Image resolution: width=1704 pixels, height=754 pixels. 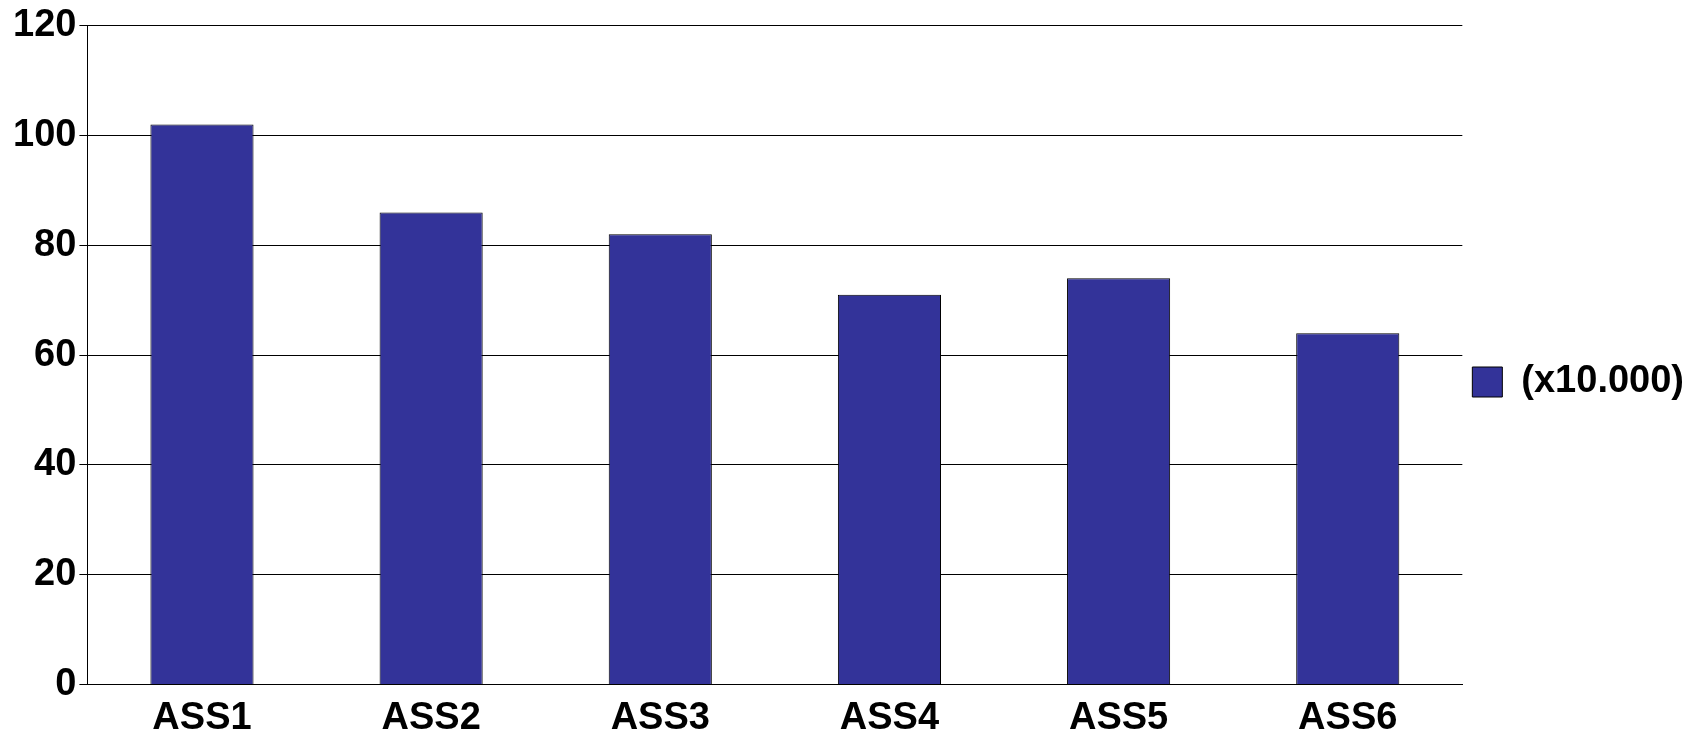 What do you see at coordinates (1602, 379) in the screenshot?
I see `legend-label: (x10.000)` at bounding box center [1602, 379].